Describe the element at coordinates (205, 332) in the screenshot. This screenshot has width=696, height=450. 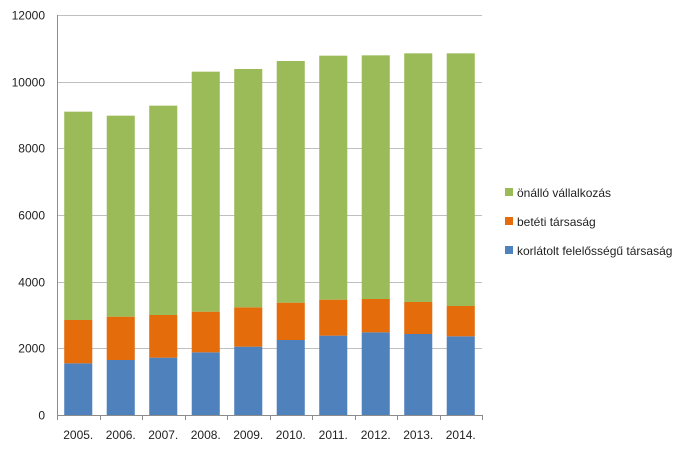
I see `bar-bt-2008` at that location.